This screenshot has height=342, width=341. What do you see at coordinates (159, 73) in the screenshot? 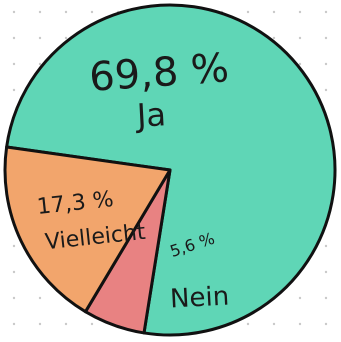
I see `slice-ja-value-label: 69,8 %` at bounding box center [159, 73].